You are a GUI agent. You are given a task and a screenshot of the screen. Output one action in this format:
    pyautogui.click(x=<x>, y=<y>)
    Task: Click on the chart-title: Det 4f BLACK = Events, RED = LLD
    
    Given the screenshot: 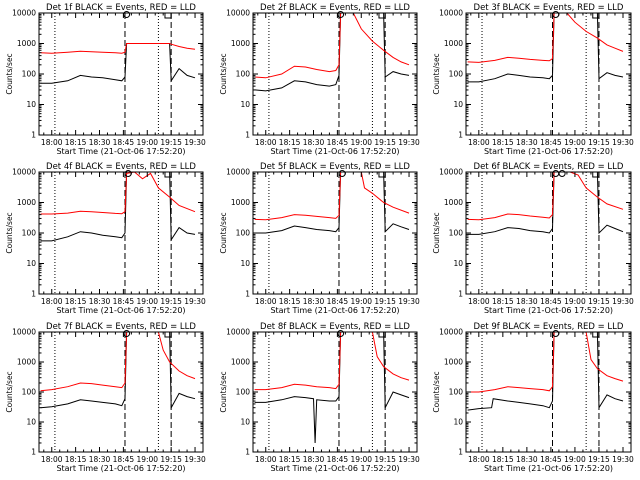 What is the action you would take?
    pyautogui.click(x=121, y=167)
    